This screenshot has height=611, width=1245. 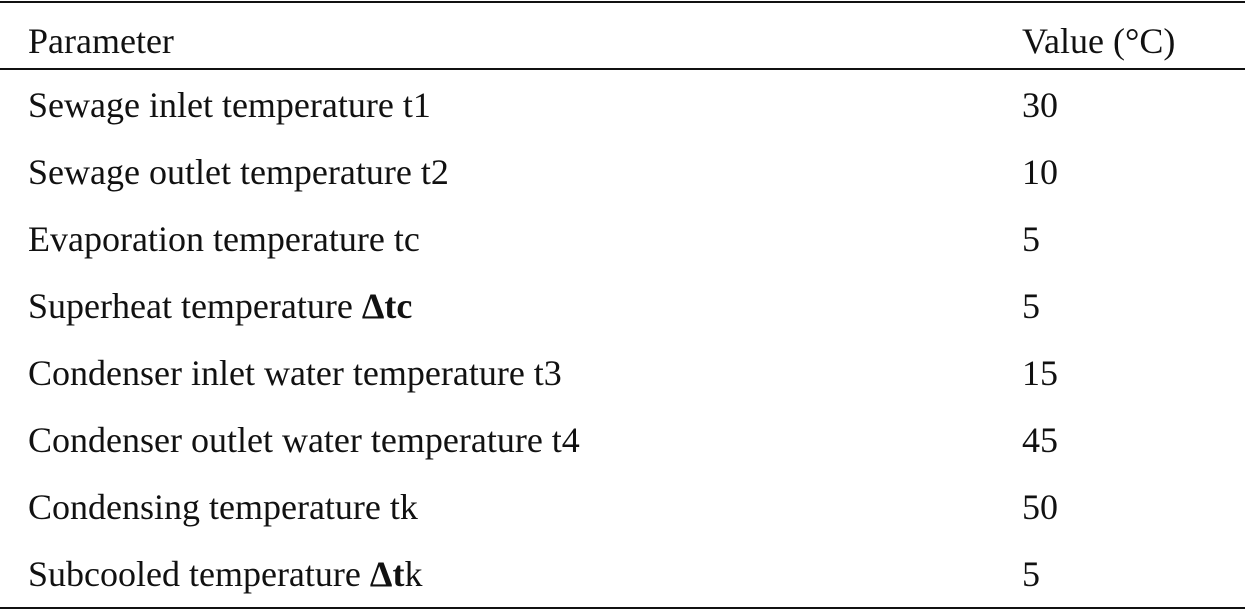 What do you see at coordinates (622, 2) in the screenshot?
I see `top-rule` at bounding box center [622, 2].